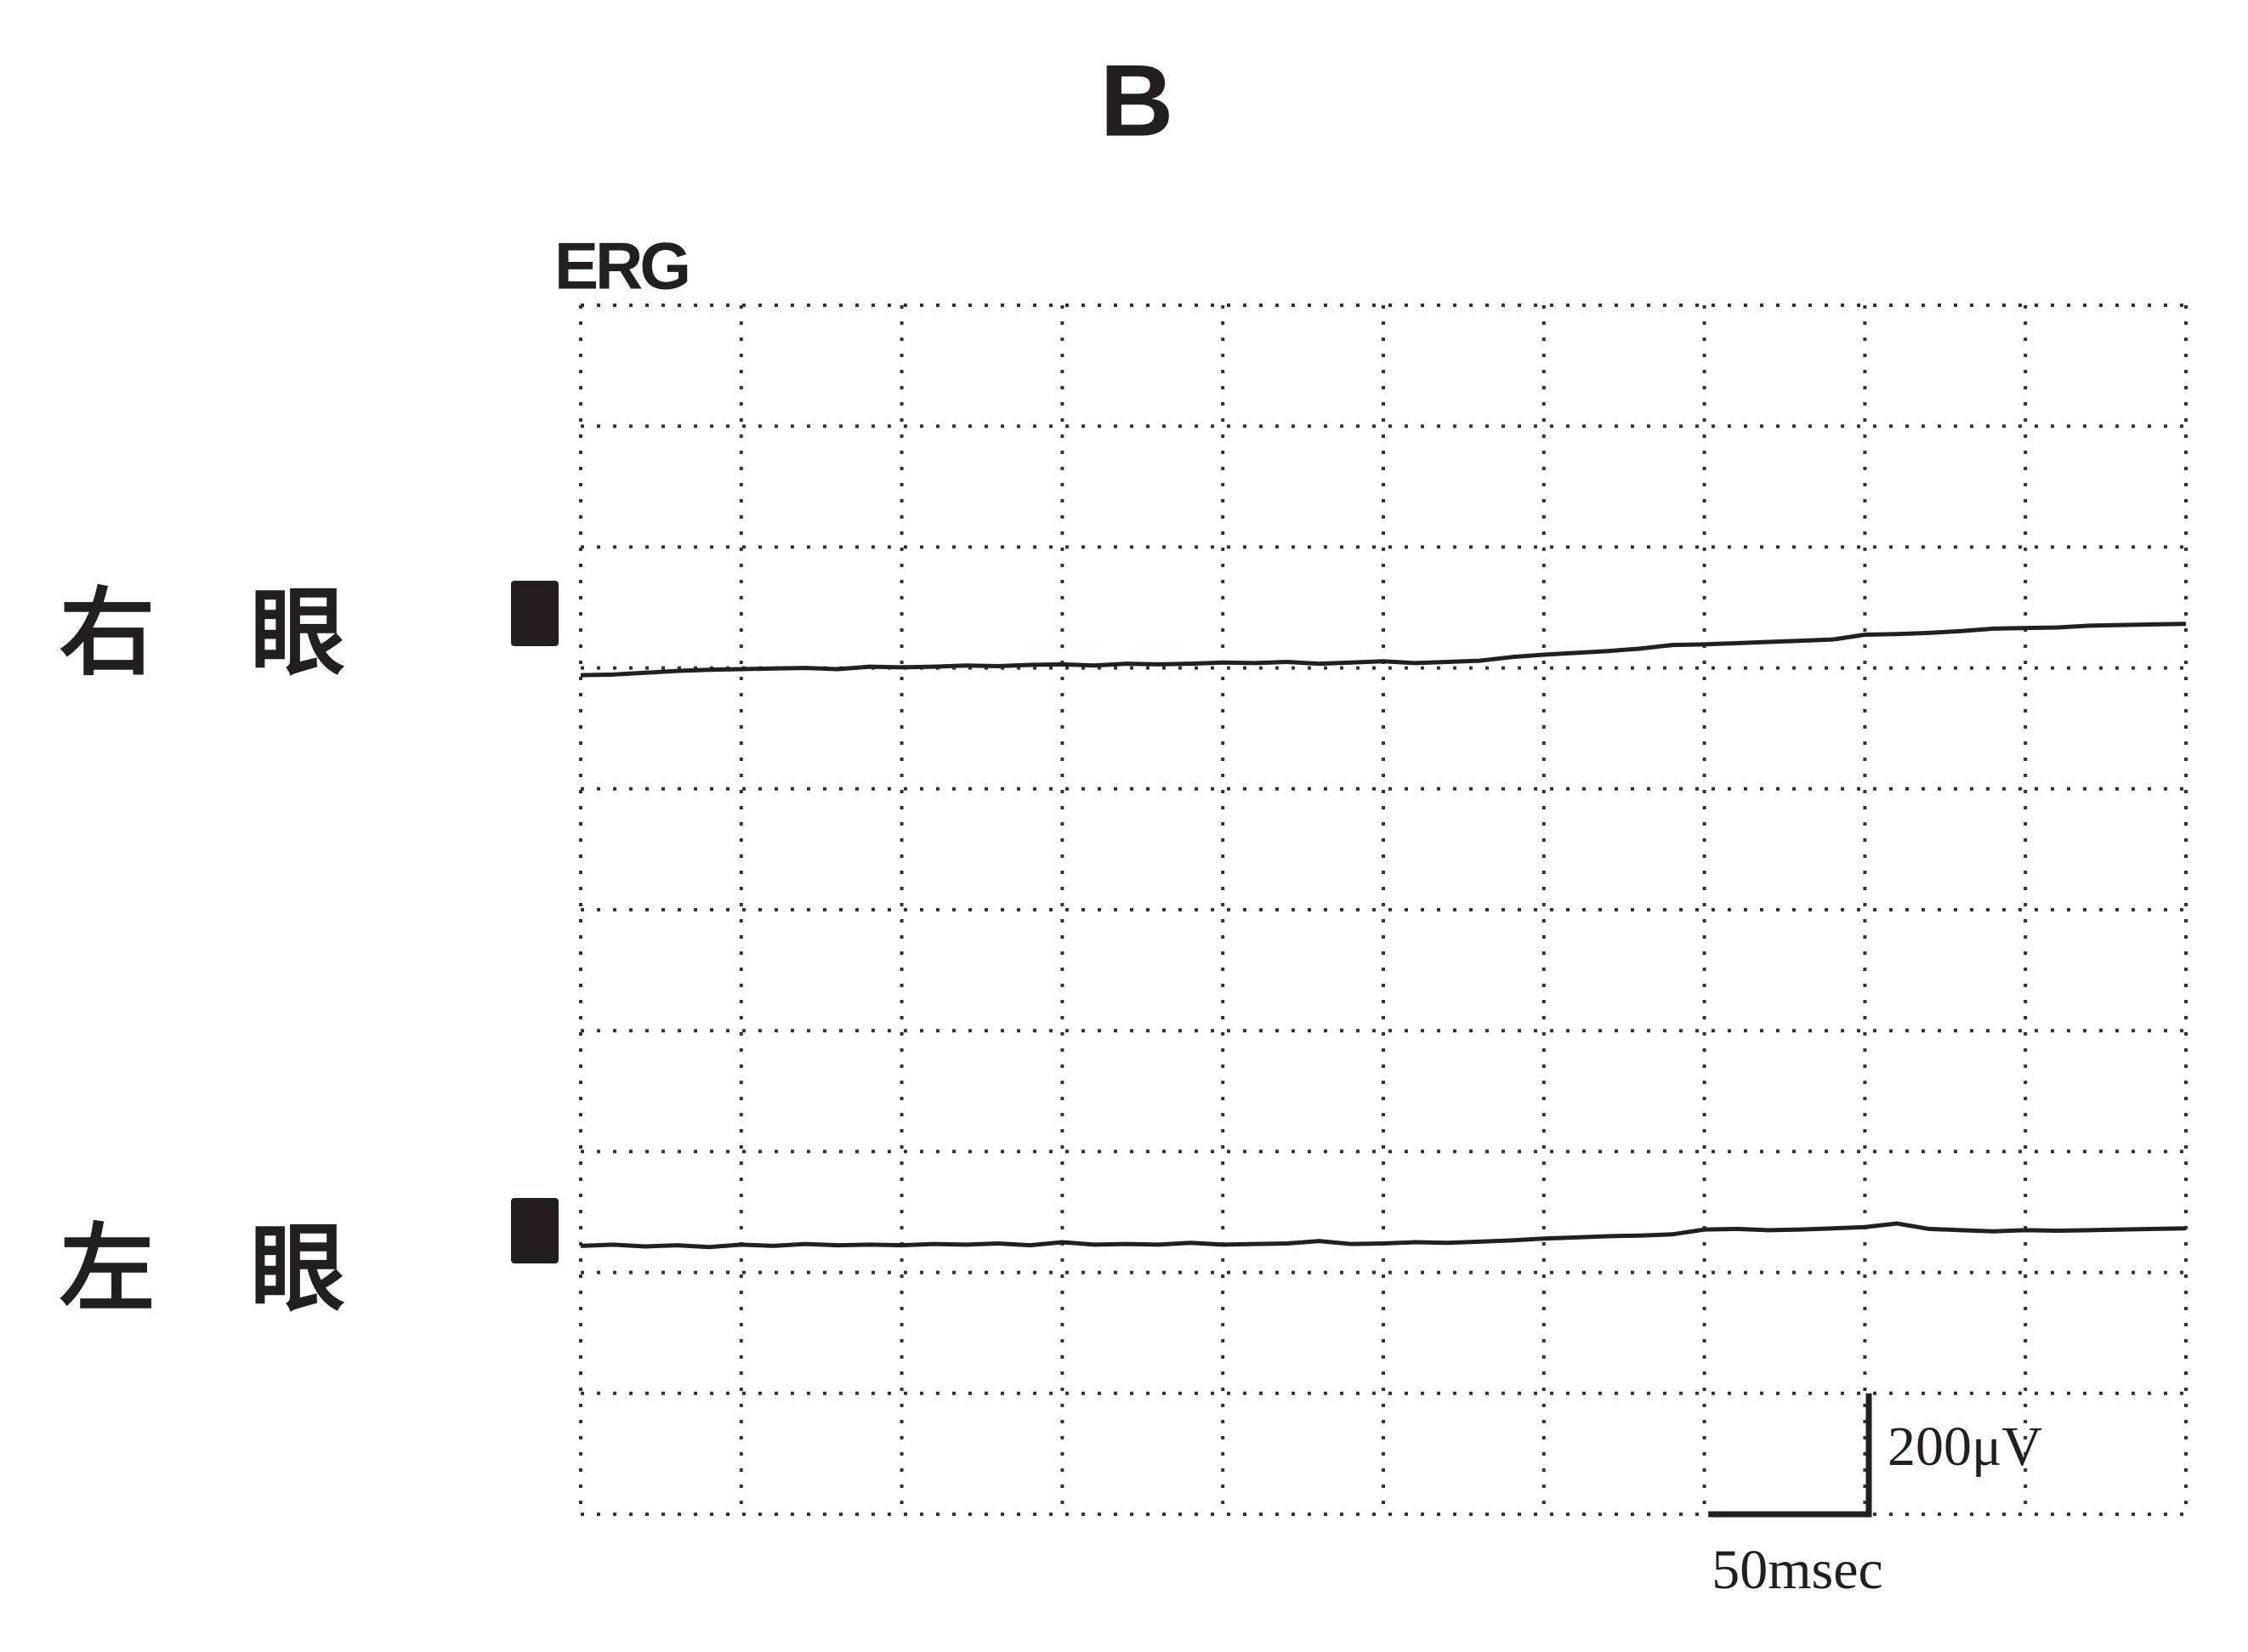 The width and height of the screenshot is (2248, 1652). I want to click on series-label: 左 眼, so click(202, 1269).